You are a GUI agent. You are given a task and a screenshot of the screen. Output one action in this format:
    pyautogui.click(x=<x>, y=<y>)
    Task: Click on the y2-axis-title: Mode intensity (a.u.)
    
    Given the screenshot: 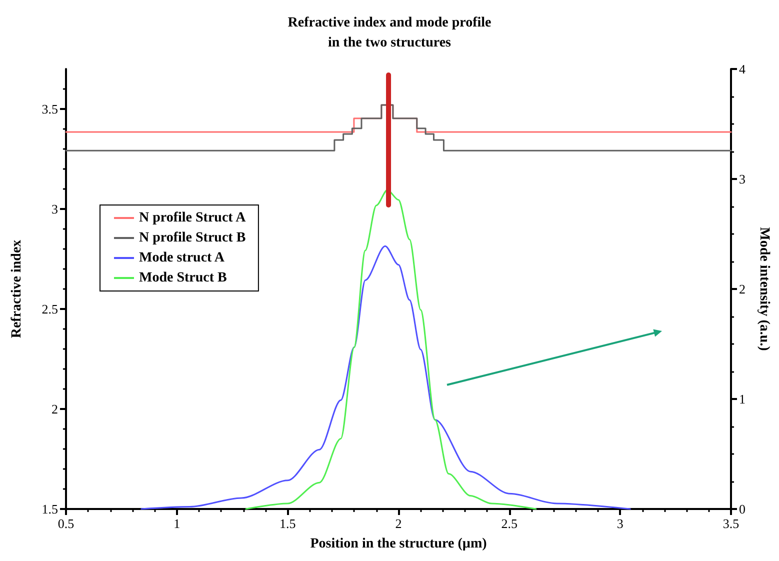 What is the action you would take?
    pyautogui.click(x=764, y=289)
    